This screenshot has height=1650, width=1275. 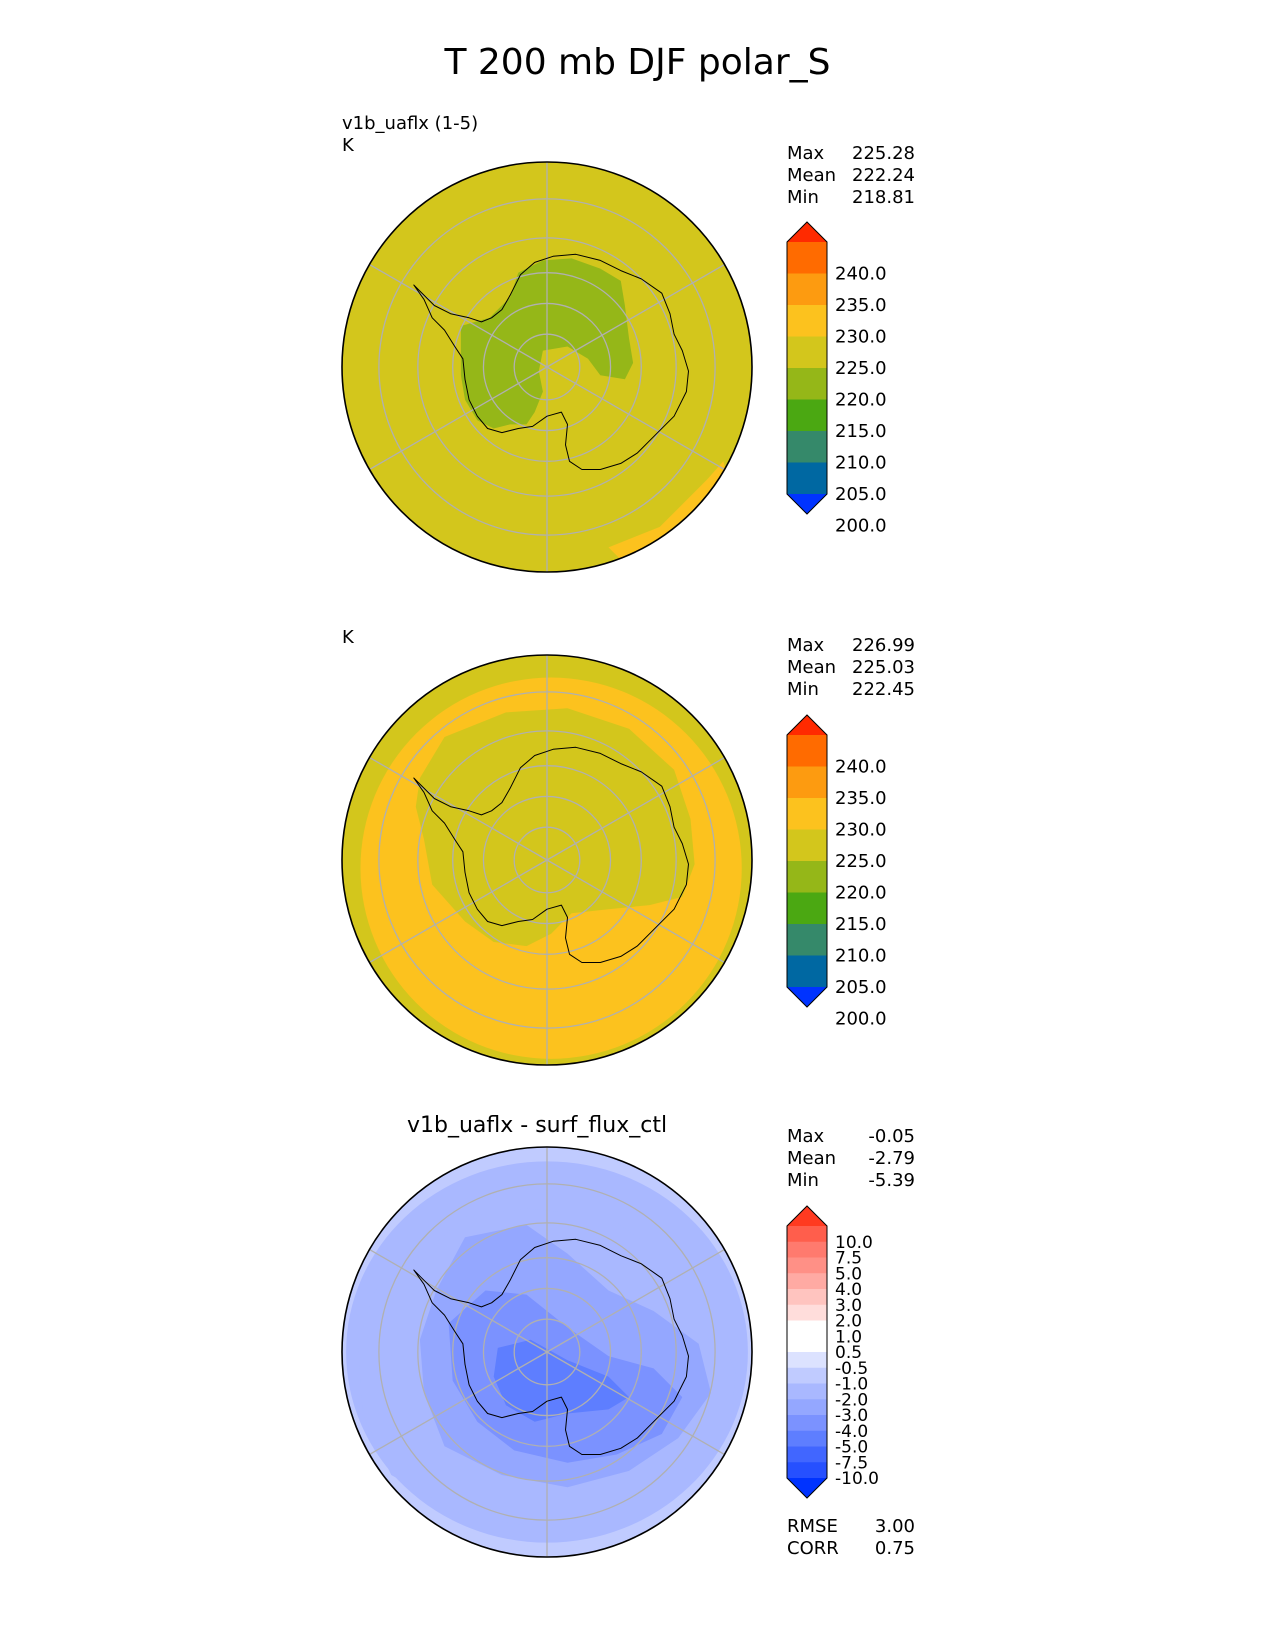 I want to click on panel3-stats: Max -0.05 Mean -2.79 Min -5.39, so click(x=851, y=1159).